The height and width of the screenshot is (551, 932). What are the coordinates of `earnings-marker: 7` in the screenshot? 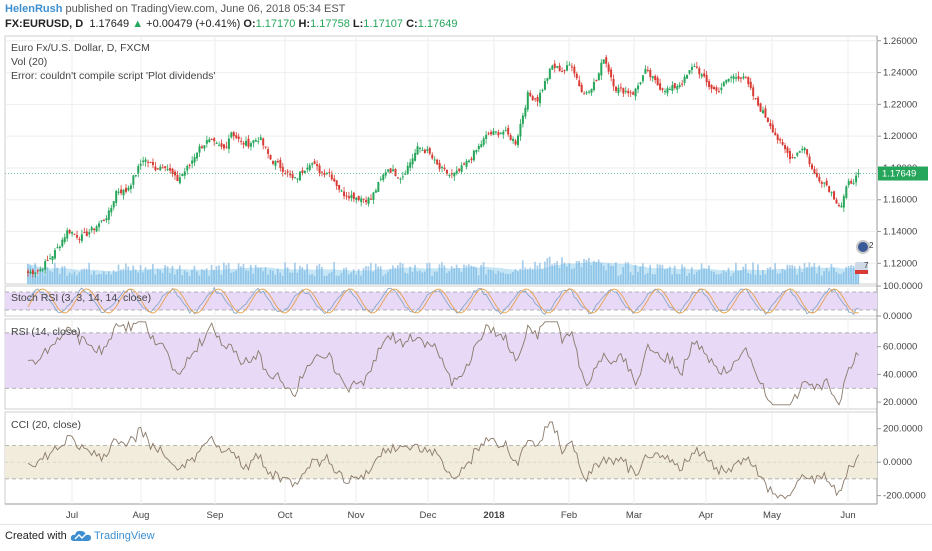 It's located at (862, 267).